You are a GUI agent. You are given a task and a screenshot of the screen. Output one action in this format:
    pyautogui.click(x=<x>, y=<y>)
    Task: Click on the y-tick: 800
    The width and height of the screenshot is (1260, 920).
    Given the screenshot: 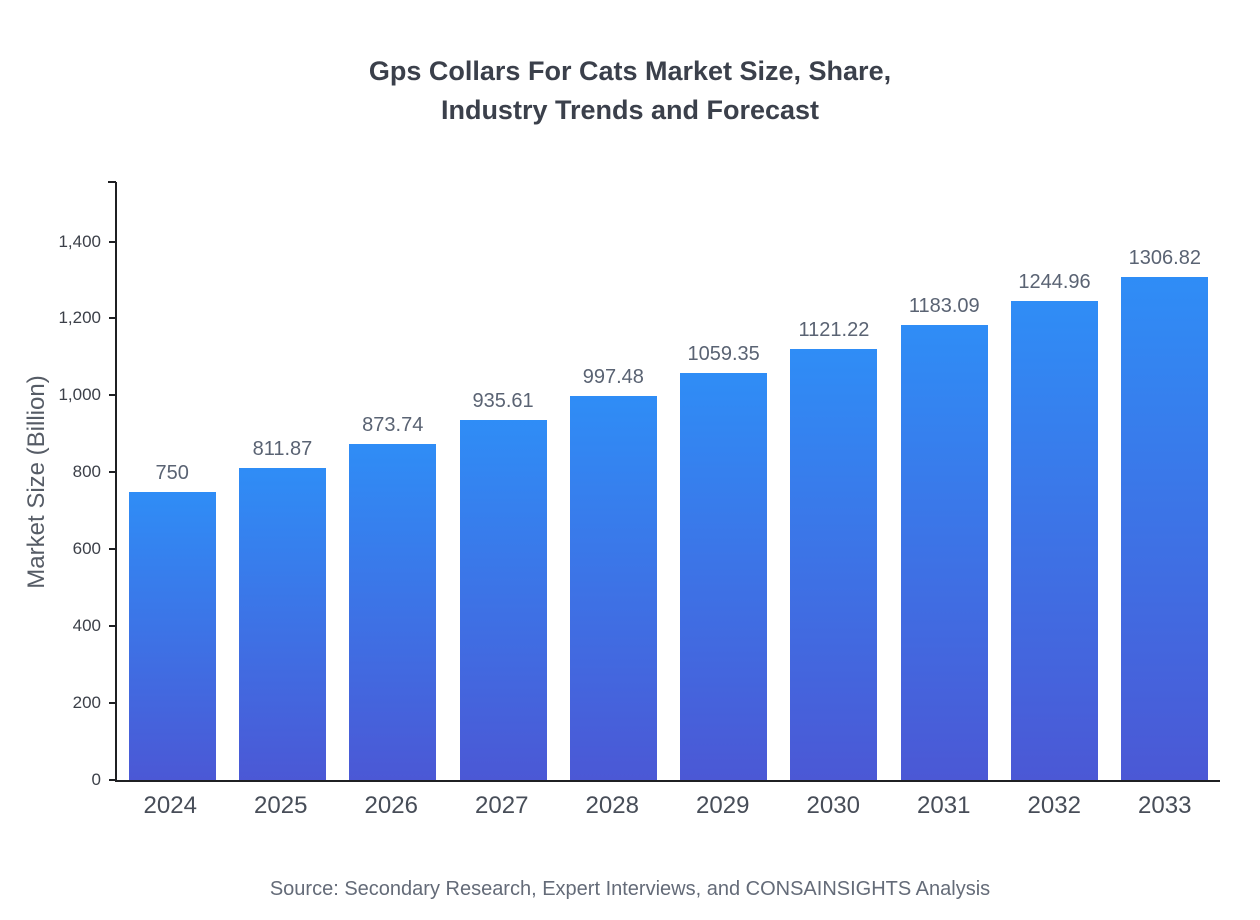 What is the action you would take?
    pyautogui.click(x=95, y=472)
    